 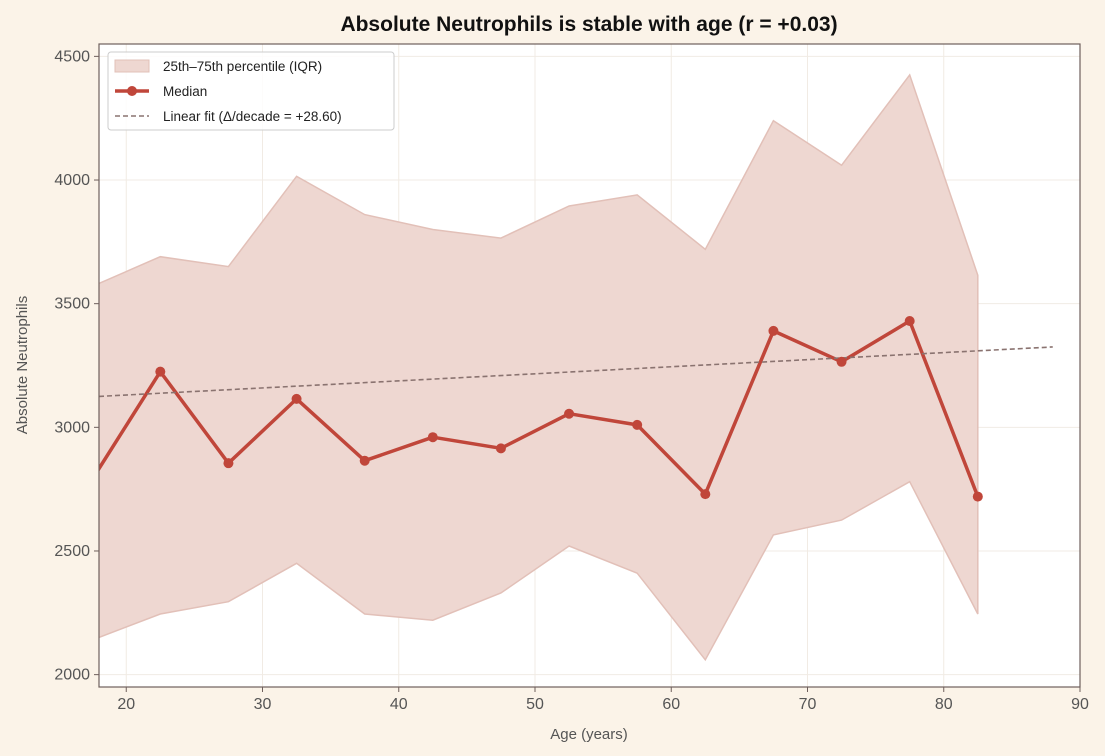 What do you see at coordinates (263, 704) in the screenshot?
I see `x-tick-label: 30` at bounding box center [263, 704].